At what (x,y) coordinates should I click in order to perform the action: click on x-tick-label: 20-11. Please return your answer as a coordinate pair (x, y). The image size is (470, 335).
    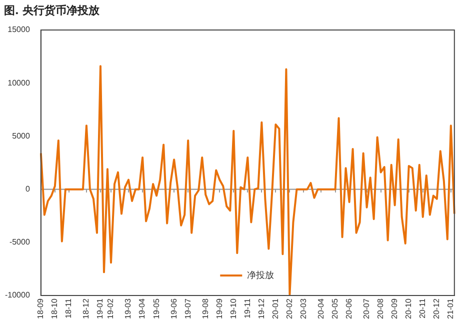
    Looking at the image, I should click on (423, 308).